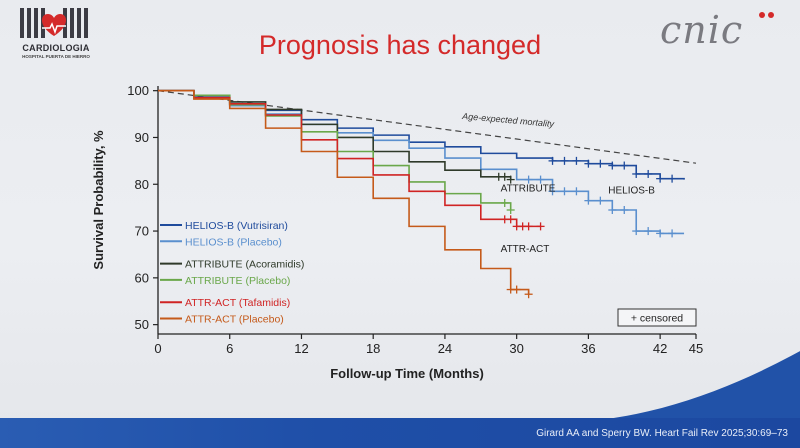 This screenshot has height=448, width=800. I want to click on x-tick-label: 36, so click(588, 348).